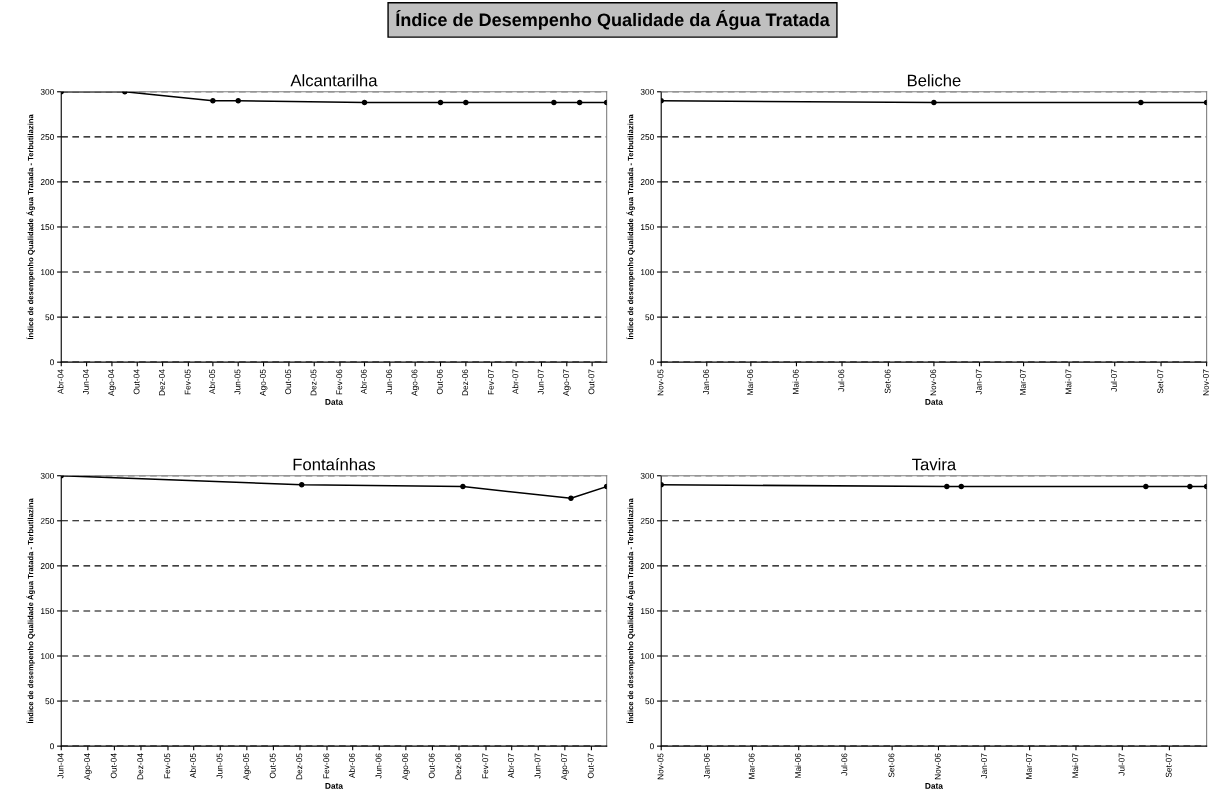 Image resolution: width=1225 pixels, height=798 pixels. I want to click on chart-title: Tavira, so click(934, 464).